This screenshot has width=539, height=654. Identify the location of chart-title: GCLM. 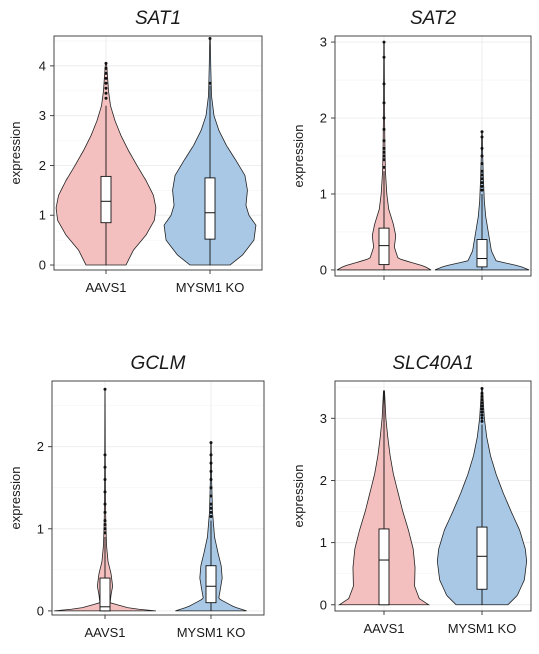
(158, 363).